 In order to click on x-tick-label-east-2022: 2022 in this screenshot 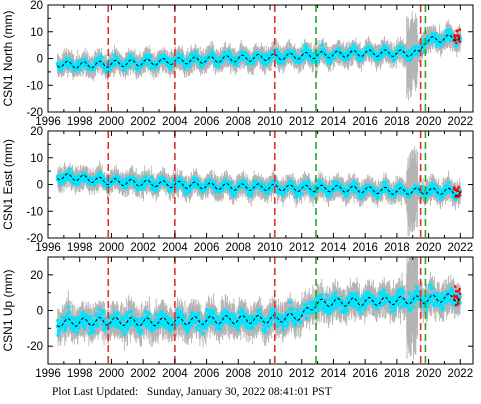, I will do `click(461, 248)`.